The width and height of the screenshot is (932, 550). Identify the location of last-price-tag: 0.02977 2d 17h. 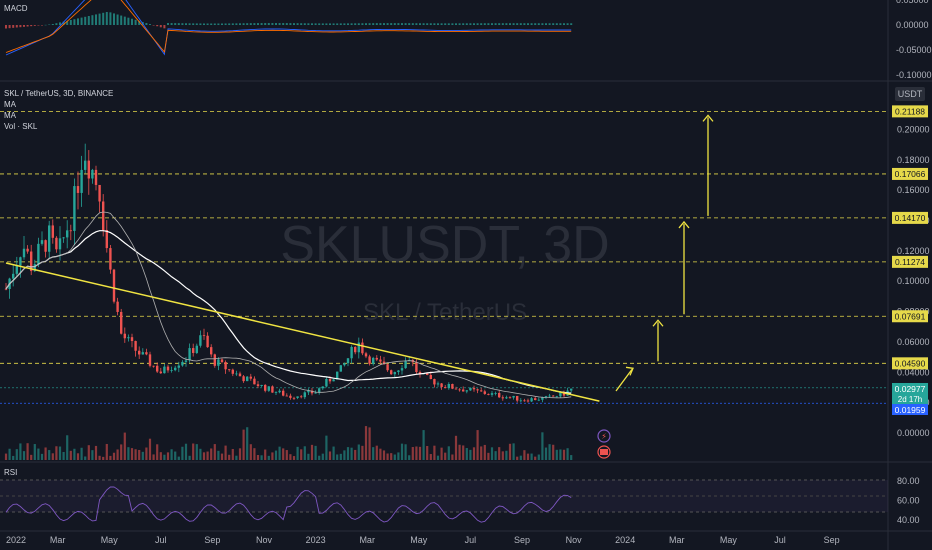
(910, 393).